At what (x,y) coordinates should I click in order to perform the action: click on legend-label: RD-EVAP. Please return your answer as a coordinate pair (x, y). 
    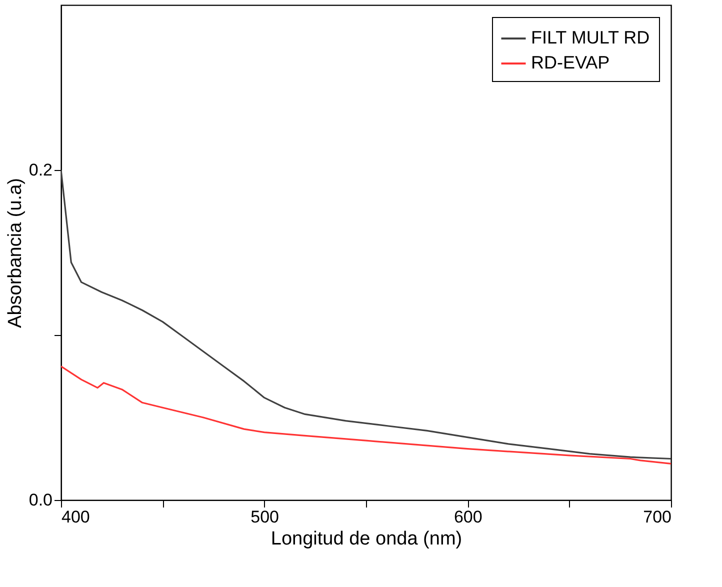
    Looking at the image, I should click on (570, 62).